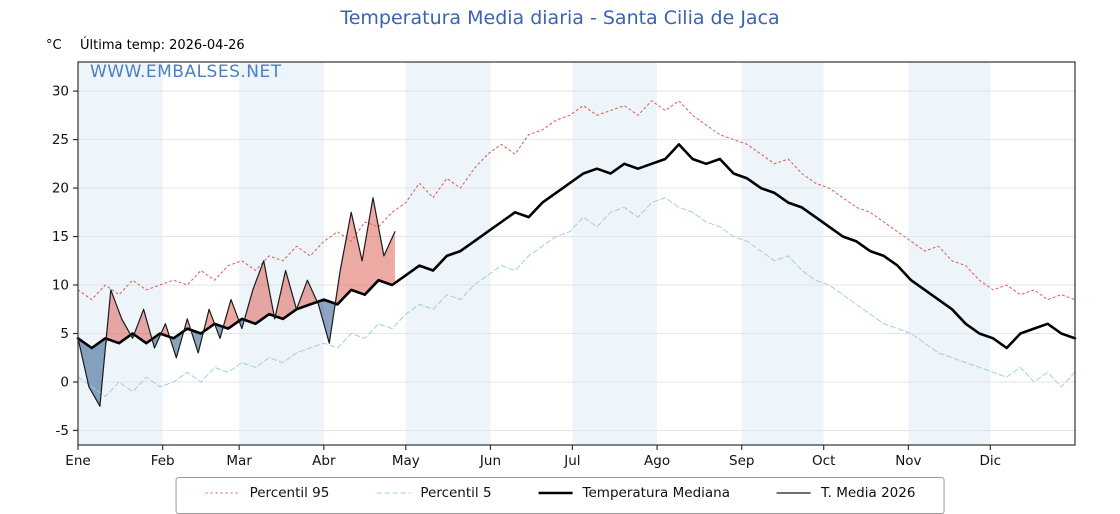 Image resolution: width=1120 pixels, height=514 pixels. What do you see at coordinates (186, 72) in the screenshot?
I see `watermark: WWW.EMBALSES.NET` at bounding box center [186, 72].